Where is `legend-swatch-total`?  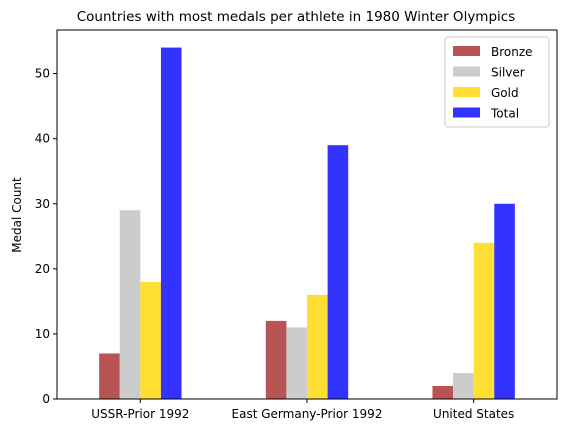 legend-swatch-total is located at coordinates (466, 112).